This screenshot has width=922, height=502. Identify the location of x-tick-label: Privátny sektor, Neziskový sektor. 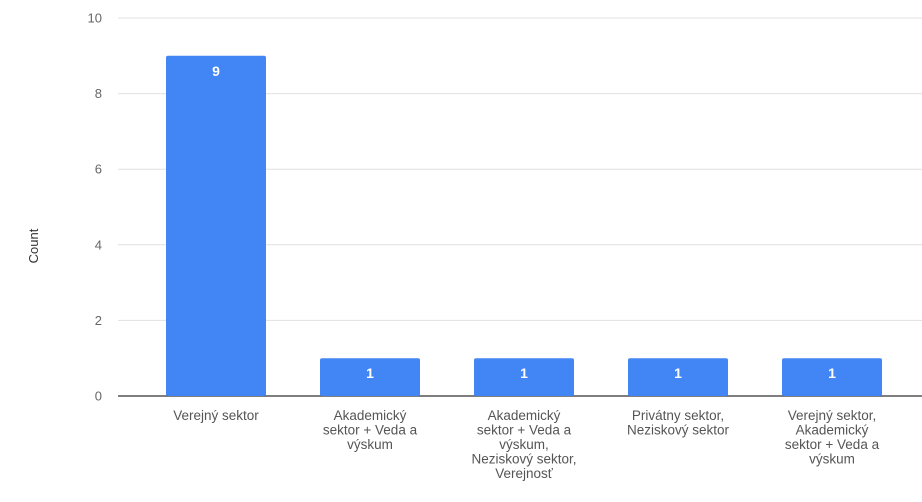
(678, 423).